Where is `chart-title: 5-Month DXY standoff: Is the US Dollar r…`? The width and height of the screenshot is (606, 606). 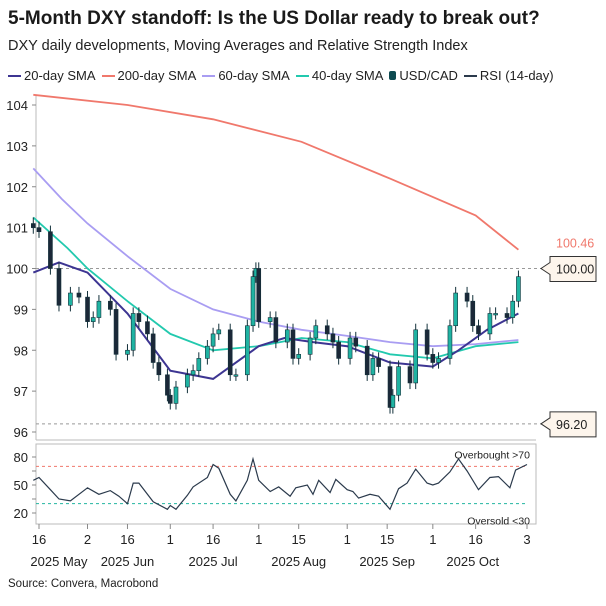
chart-title: 5-Month DXY standoff: Is the US Dollar r… is located at coordinates (274, 18).